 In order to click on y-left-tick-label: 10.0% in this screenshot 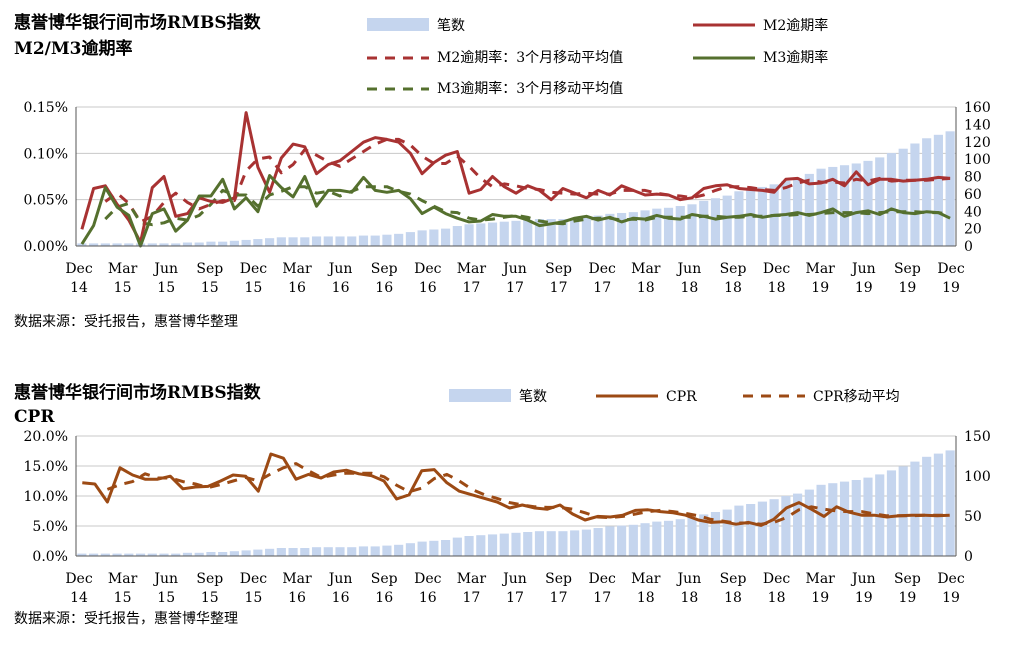, I will do `click(46, 497)`.